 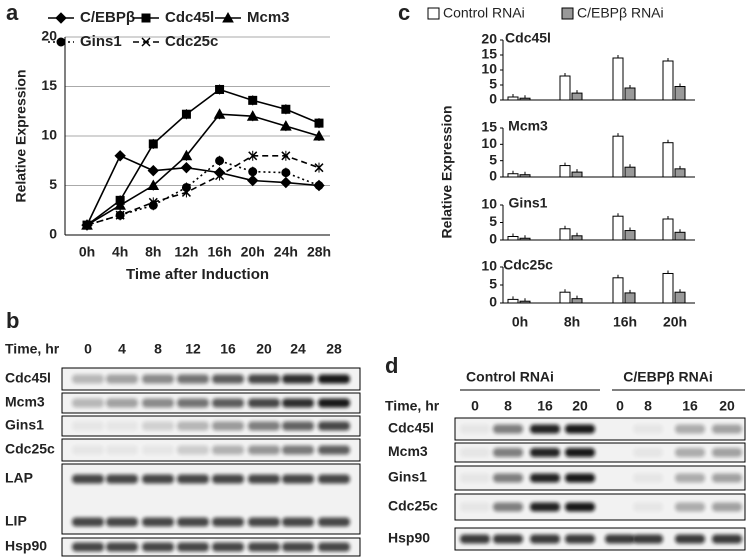 I want to click on x-tick-label: 16h, so click(x=625, y=322).